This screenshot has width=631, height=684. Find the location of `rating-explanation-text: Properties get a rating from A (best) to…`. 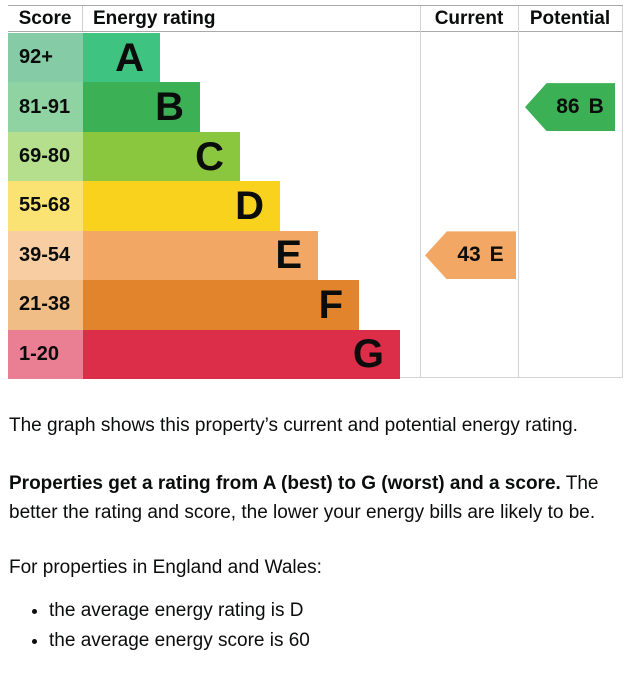

rating-explanation-text: Properties get a rating from A (best) to… is located at coordinates (315, 498).